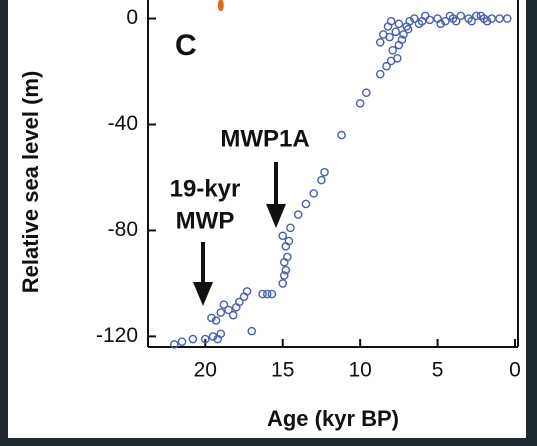 The width and height of the screenshot is (537, 446). What do you see at coordinates (205, 220) in the screenshot?
I see `annotation: MWP` at bounding box center [205, 220].